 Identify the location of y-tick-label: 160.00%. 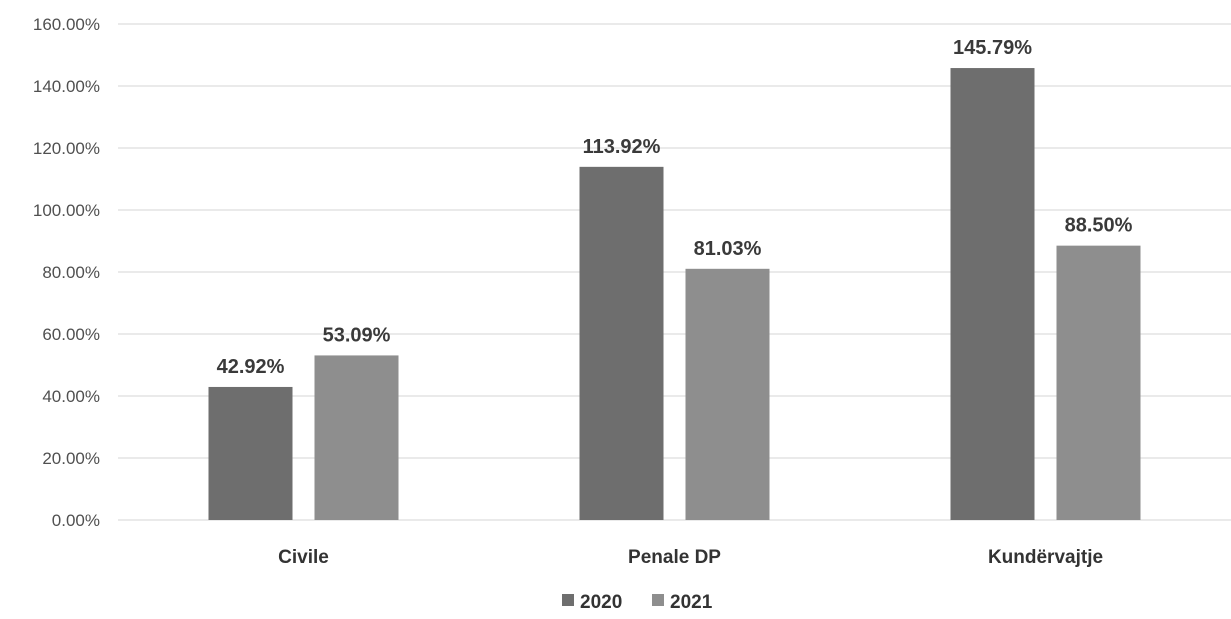
(66, 24).